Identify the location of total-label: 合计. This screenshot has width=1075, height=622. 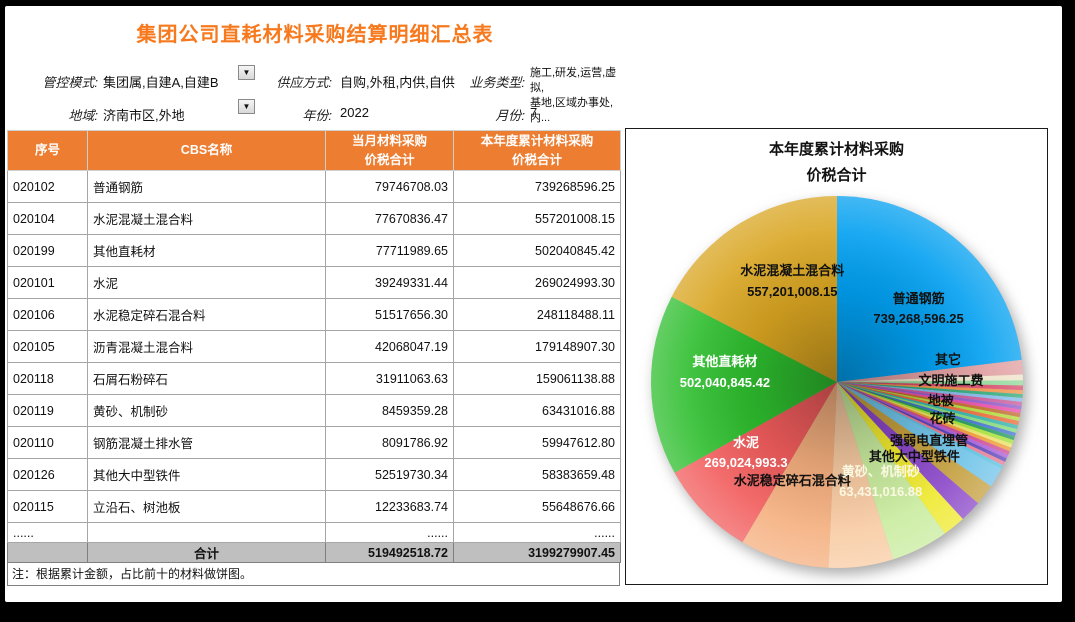
(206, 552).